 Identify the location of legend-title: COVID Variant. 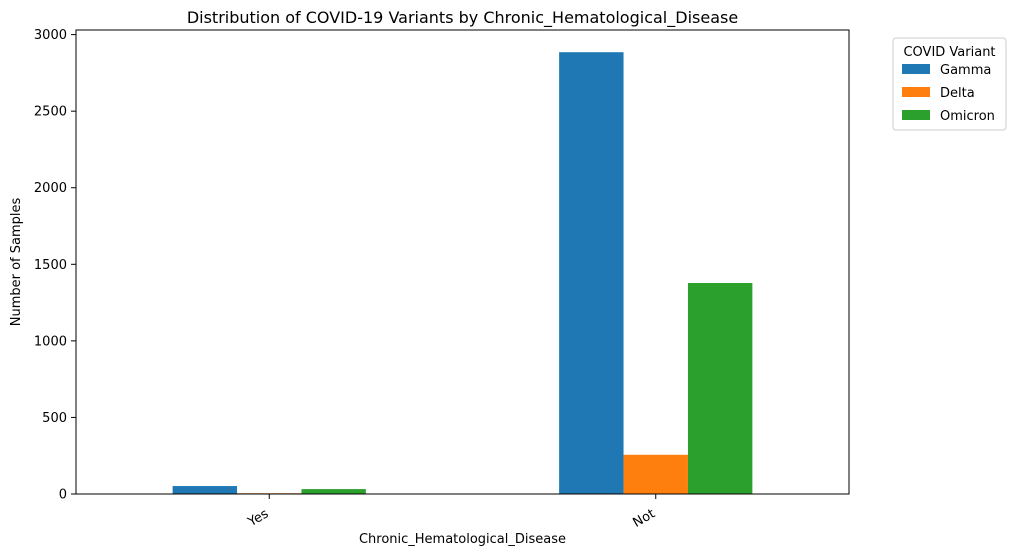
(949, 52).